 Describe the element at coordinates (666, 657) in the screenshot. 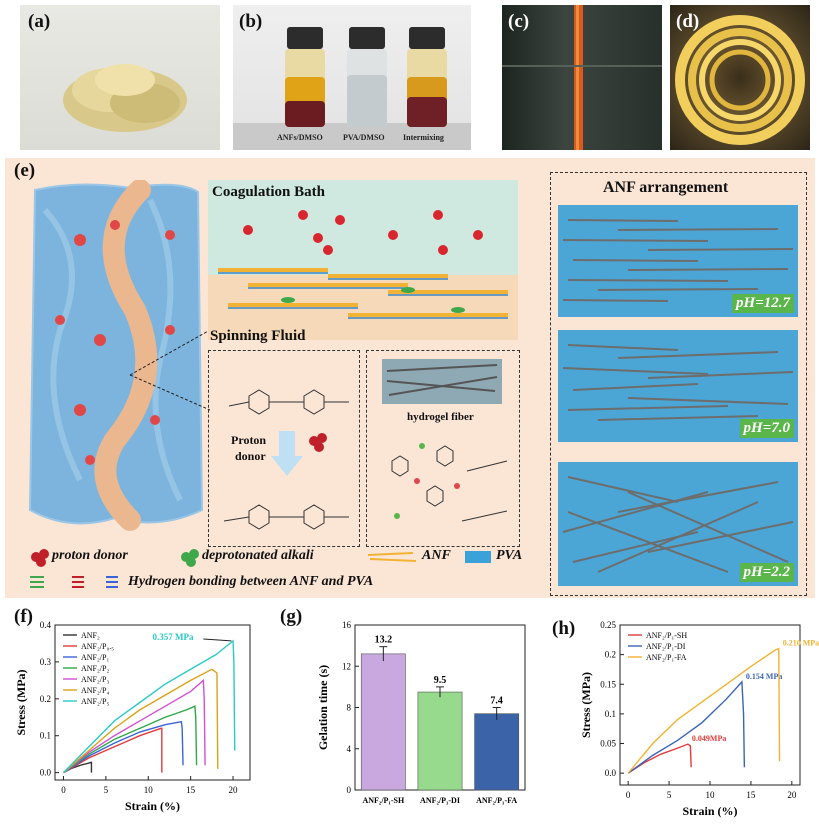

I see `legend-label: ANF₂/P₁-FA` at that location.